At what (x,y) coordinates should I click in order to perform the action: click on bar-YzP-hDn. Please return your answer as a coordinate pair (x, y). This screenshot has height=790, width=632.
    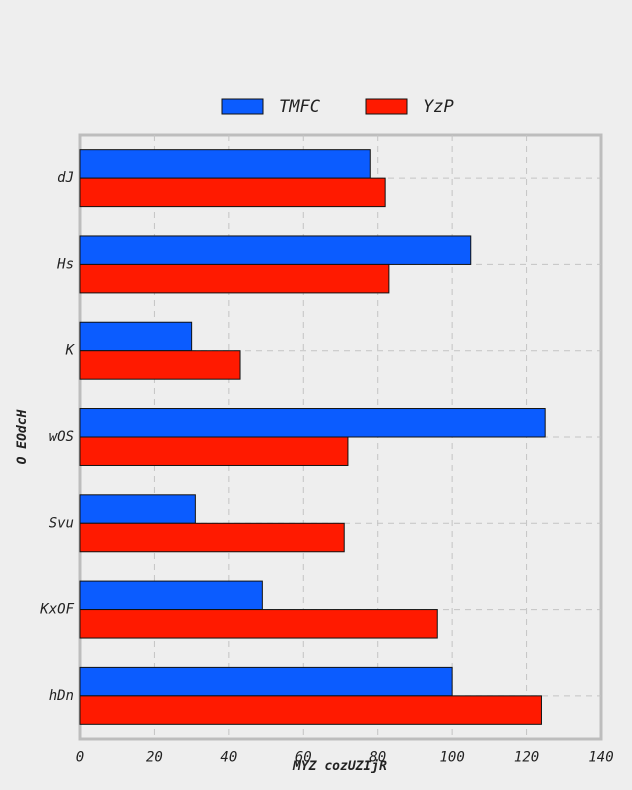
    Looking at the image, I should click on (310, 710).